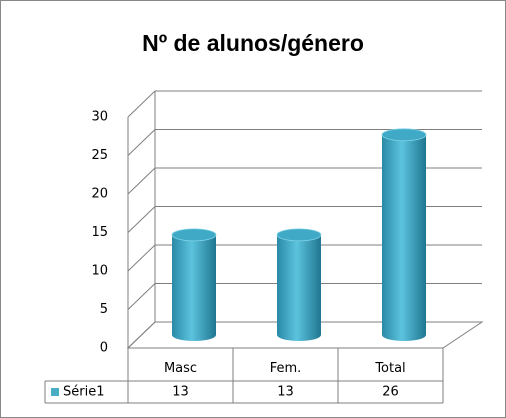 The image size is (506, 418). What do you see at coordinates (55, 392) in the screenshot?
I see `legend-key` at bounding box center [55, 392].